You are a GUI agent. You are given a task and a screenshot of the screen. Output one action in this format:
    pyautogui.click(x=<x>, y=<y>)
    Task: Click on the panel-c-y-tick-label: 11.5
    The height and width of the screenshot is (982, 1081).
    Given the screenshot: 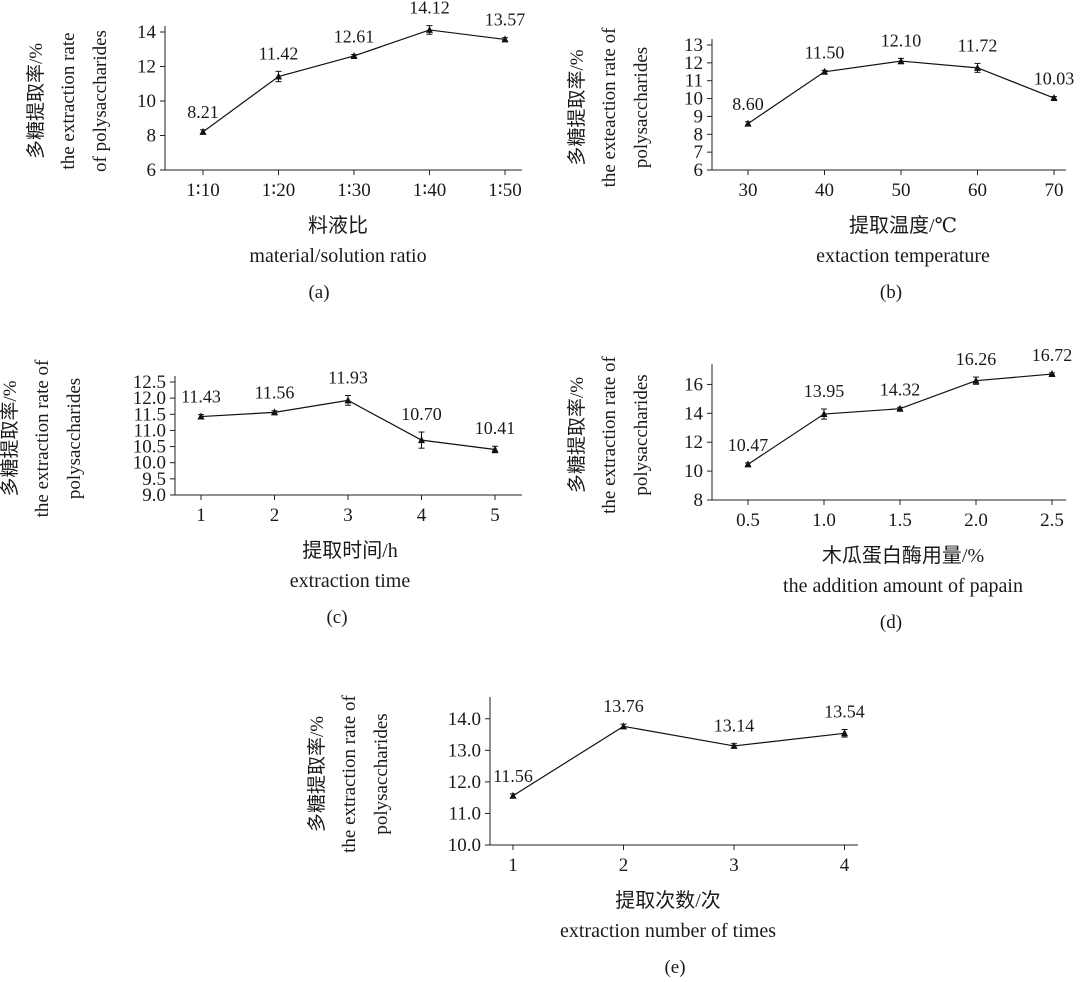 What is the action you would take?
    pyautogui.click(x=149, y=414)
    